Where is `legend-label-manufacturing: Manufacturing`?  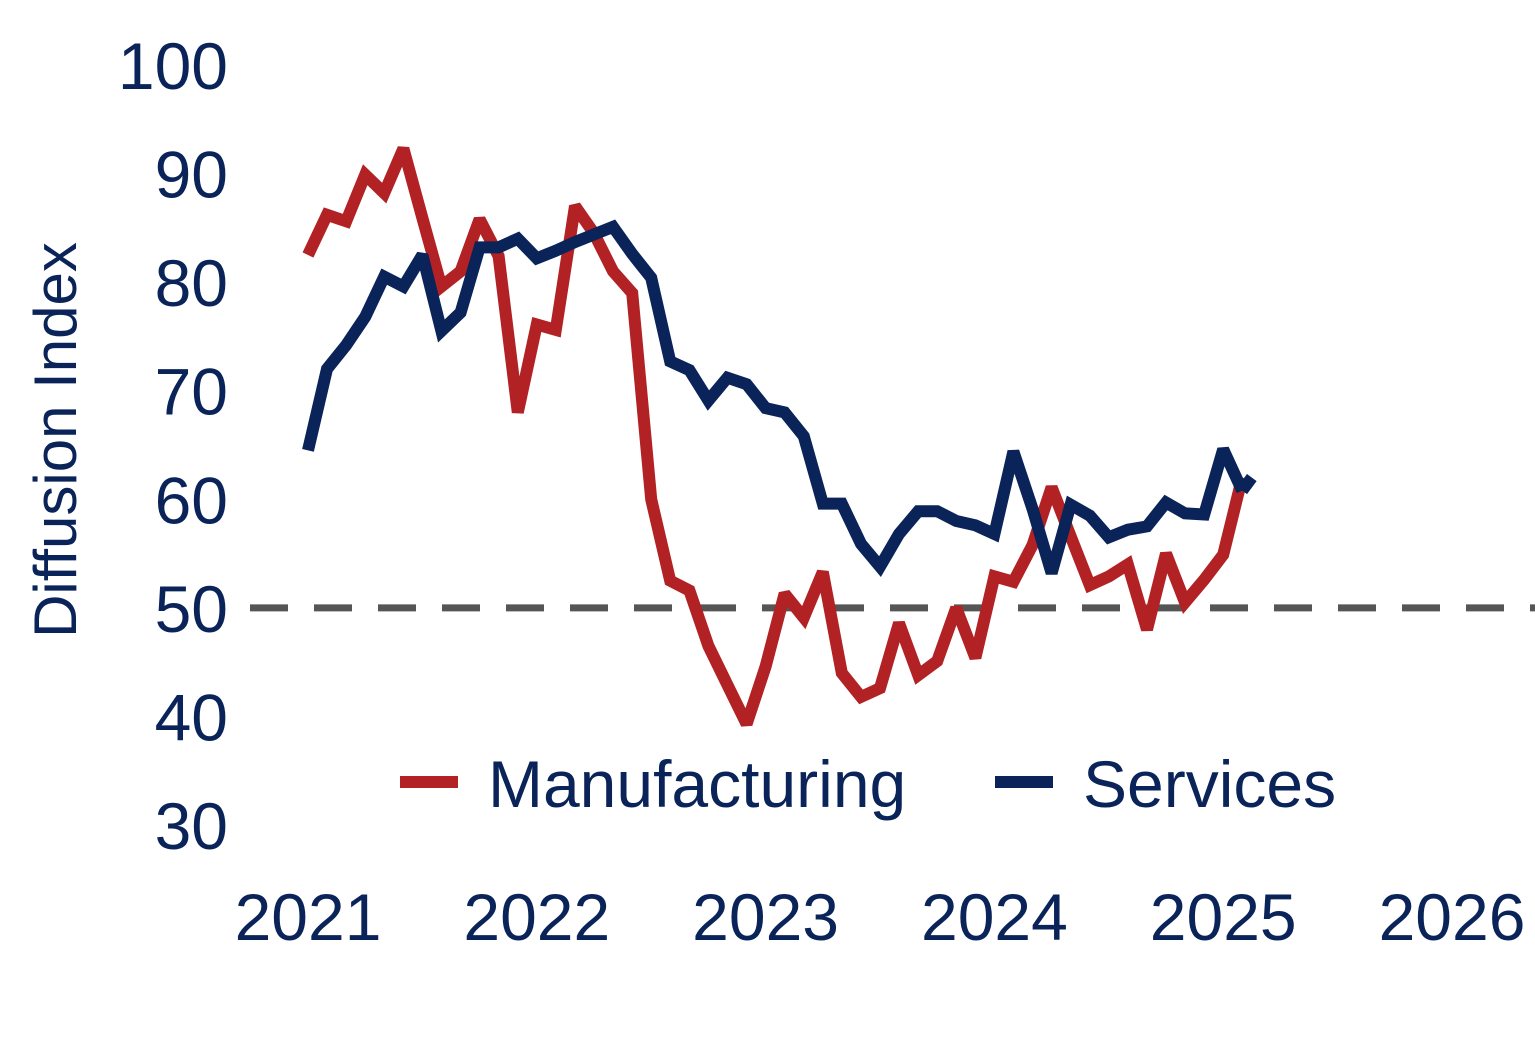 legend-label-manufacturing: Manufacturing is located at coordinates (697, 784).